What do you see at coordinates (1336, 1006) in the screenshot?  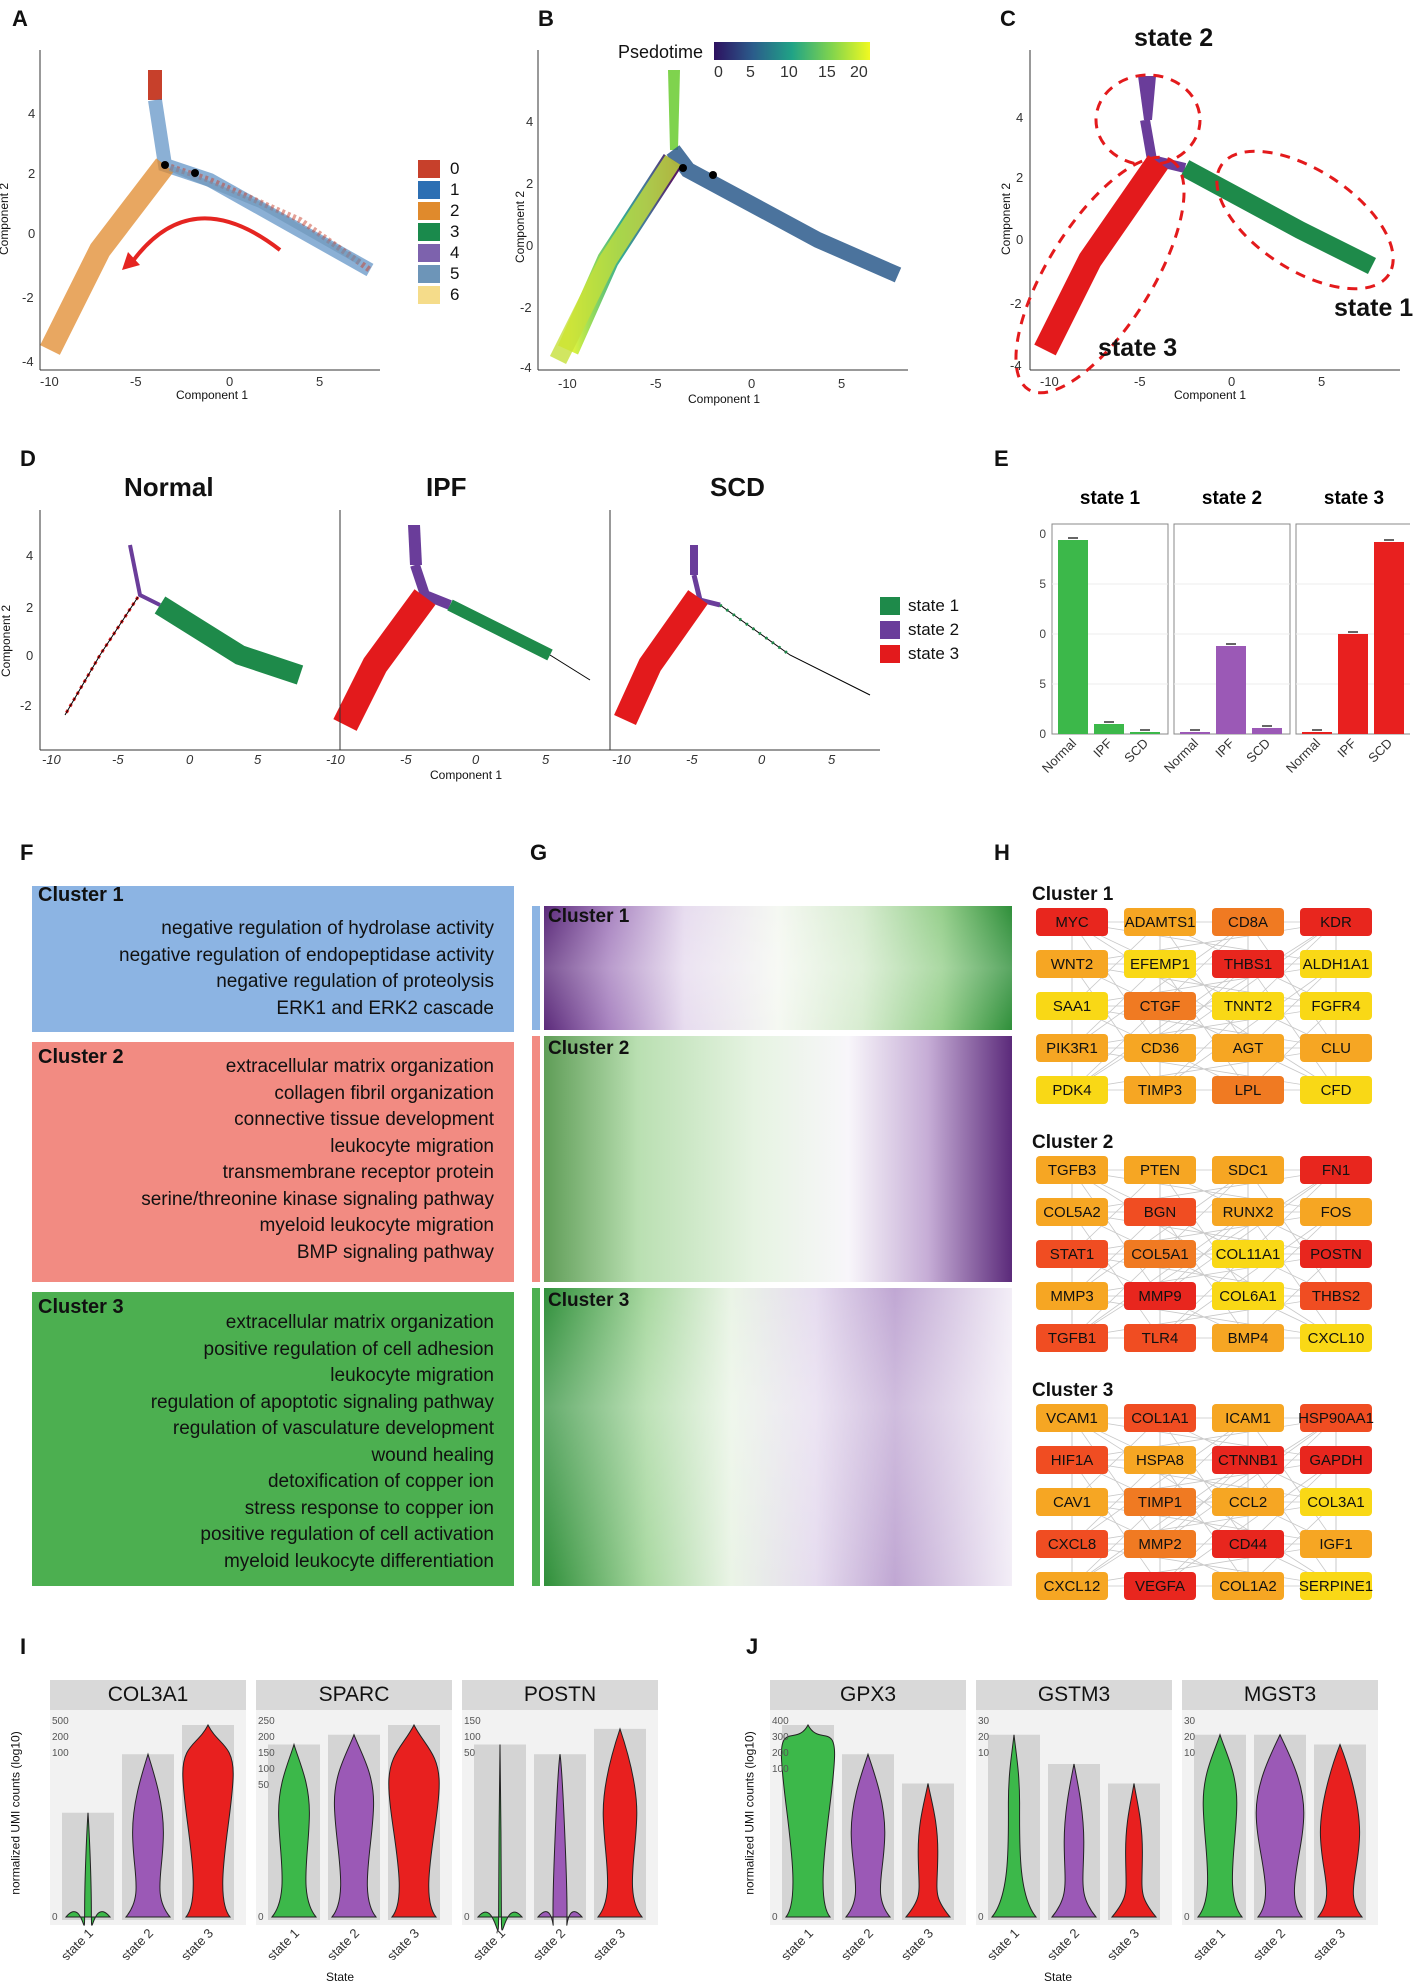 I see `gene-node: FGFR4` at bounding box center [1336, 1006].